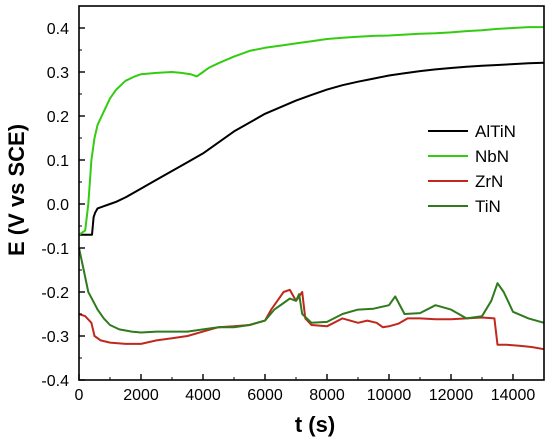  What do you see at coordinates (513, 395) in the screenshot?
I see `x-tick-label: 14000` at bounding box center [513, 395].